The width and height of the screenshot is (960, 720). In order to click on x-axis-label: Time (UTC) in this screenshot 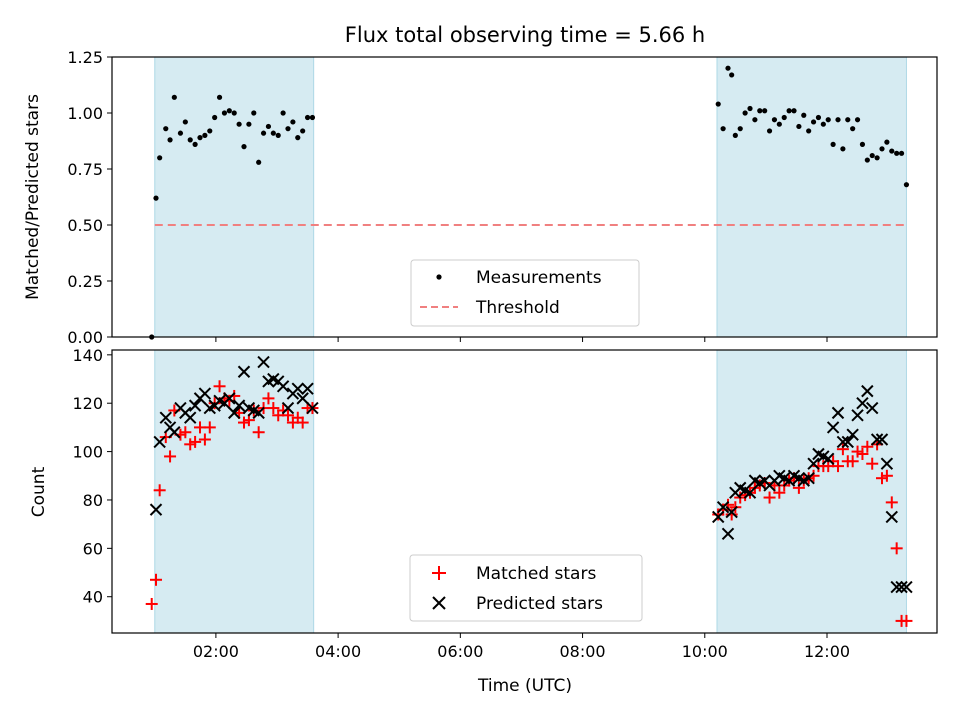, I will do `click(524, 686)`.